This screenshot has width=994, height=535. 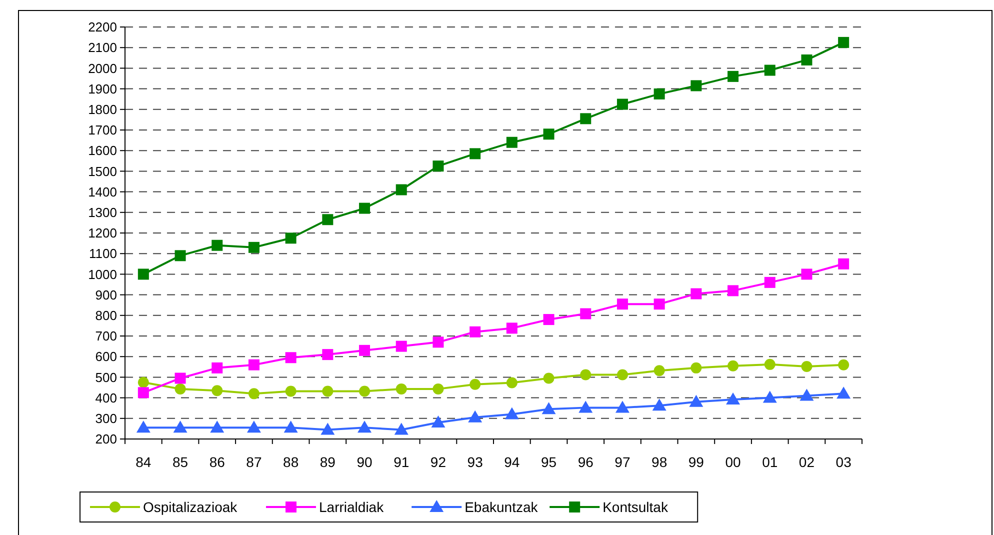 I want to click on x-tick-label: 91, so click(x=402, y=462).